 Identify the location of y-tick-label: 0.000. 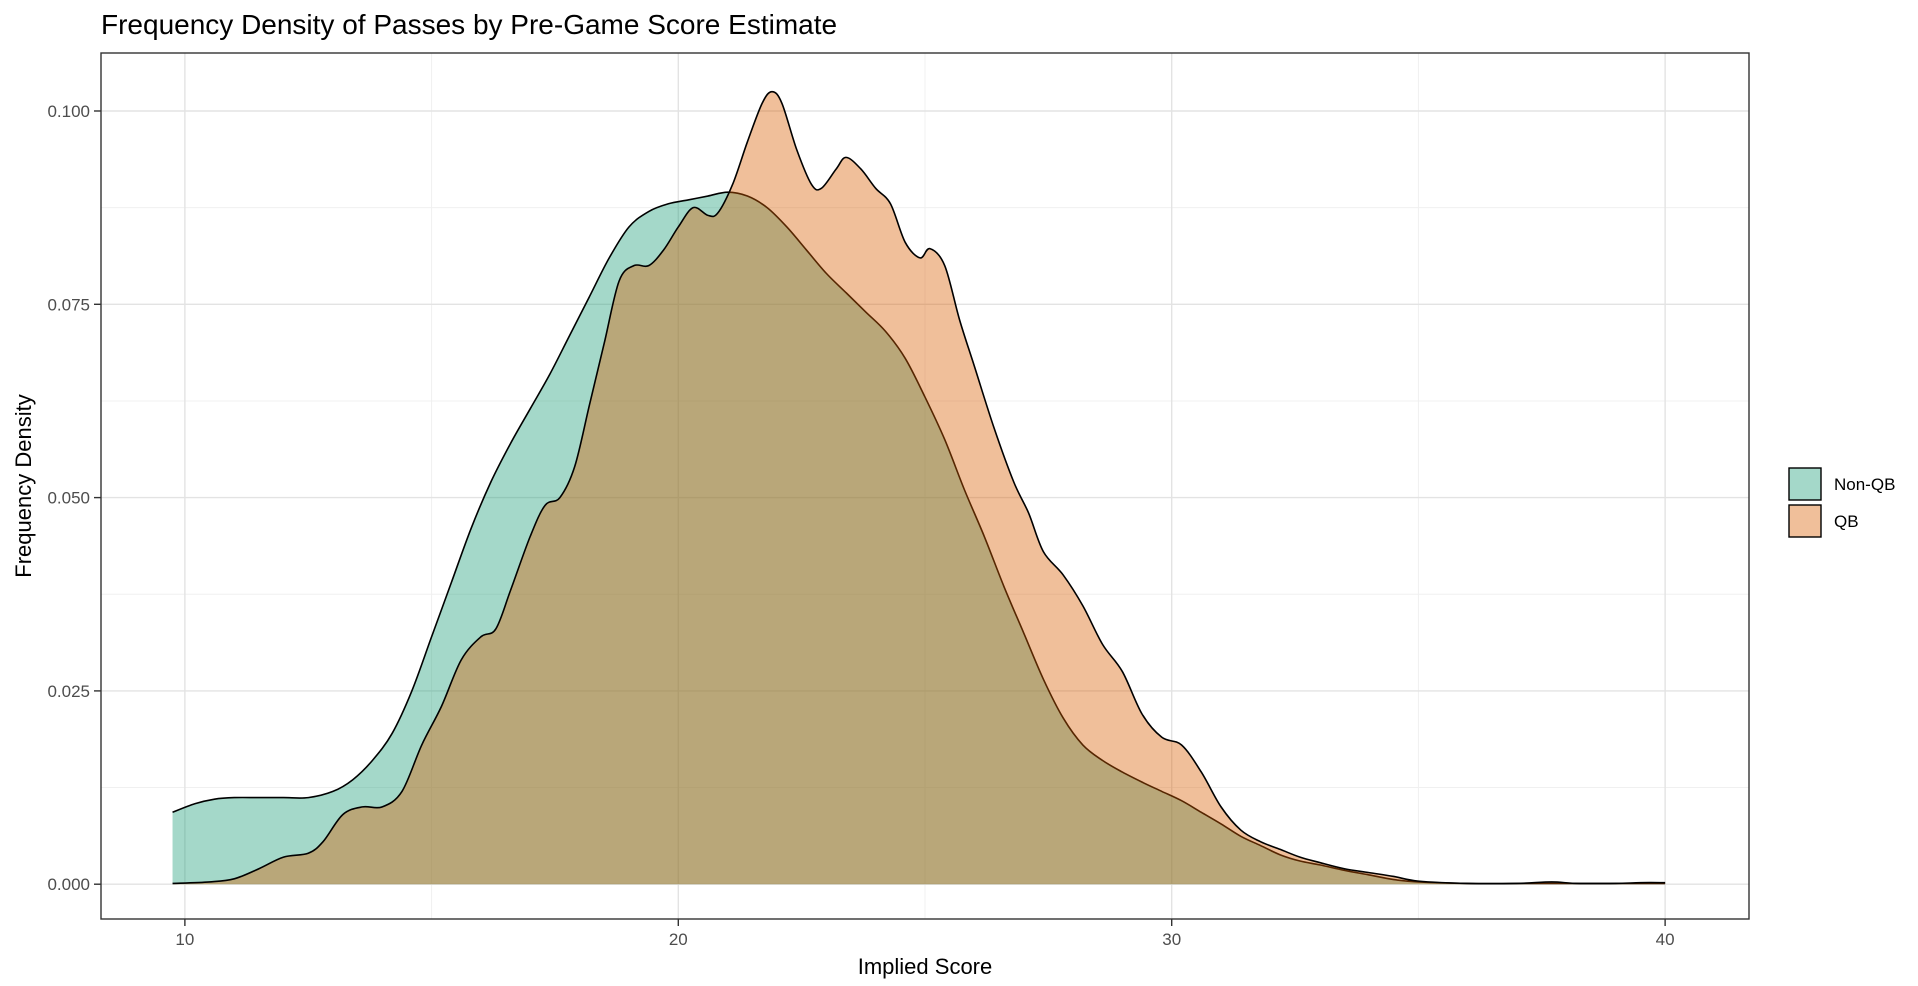
(68, 884).